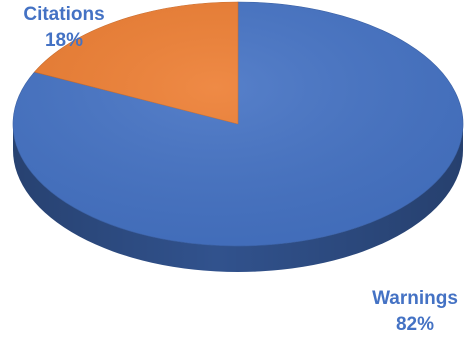 The width and height of the screenshot is (476, 345). I want to click on data-label-value-warnings: 82%, so click(415, 324).